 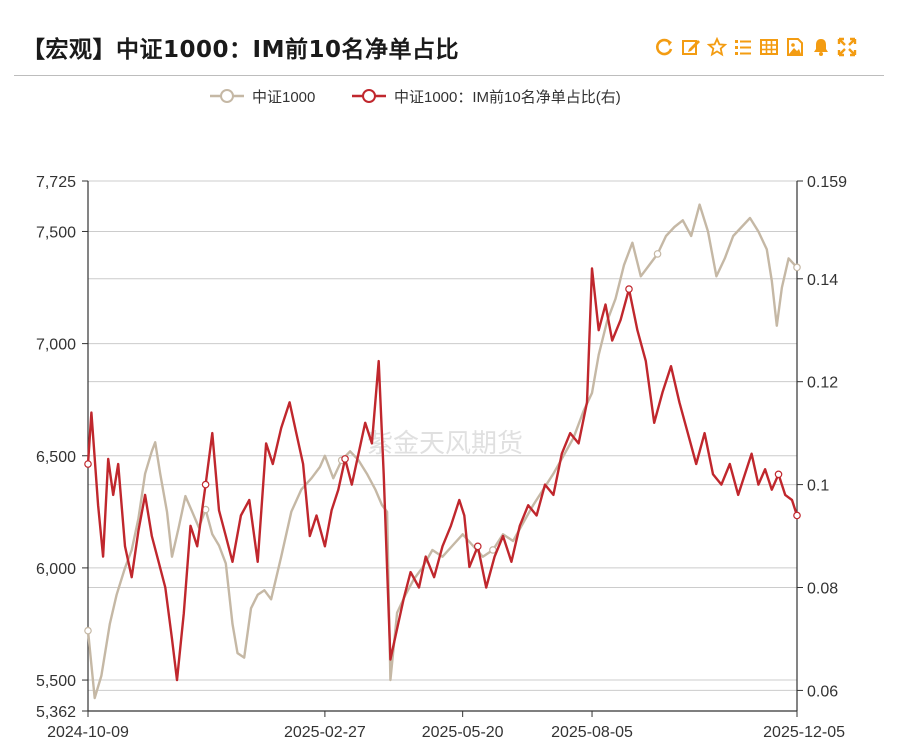 What do you see at coordinates (325, 732) in the screenshot?
I see `x-tick-label: 2025-02-27` at bounding box center [325, 732].